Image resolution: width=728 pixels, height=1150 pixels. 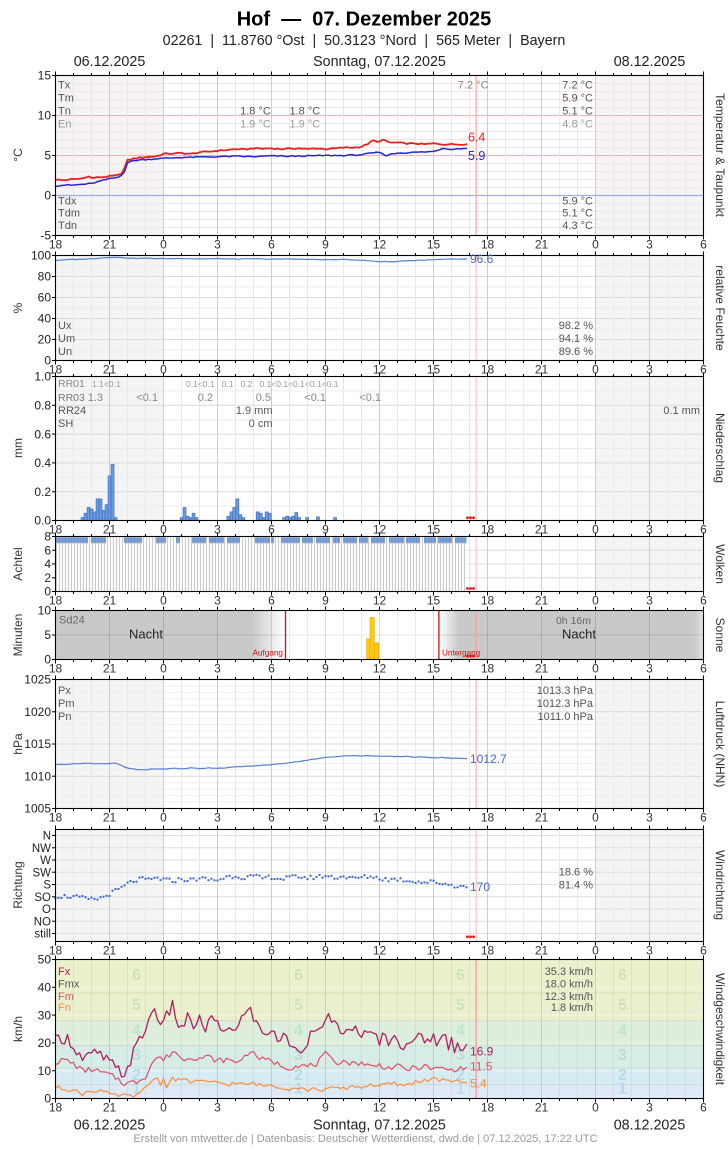 What do you see at coordinates (566, 717) in the screenshot?
I see `svg-text: 1011.0 hPa` at bounding box center [566, 717].